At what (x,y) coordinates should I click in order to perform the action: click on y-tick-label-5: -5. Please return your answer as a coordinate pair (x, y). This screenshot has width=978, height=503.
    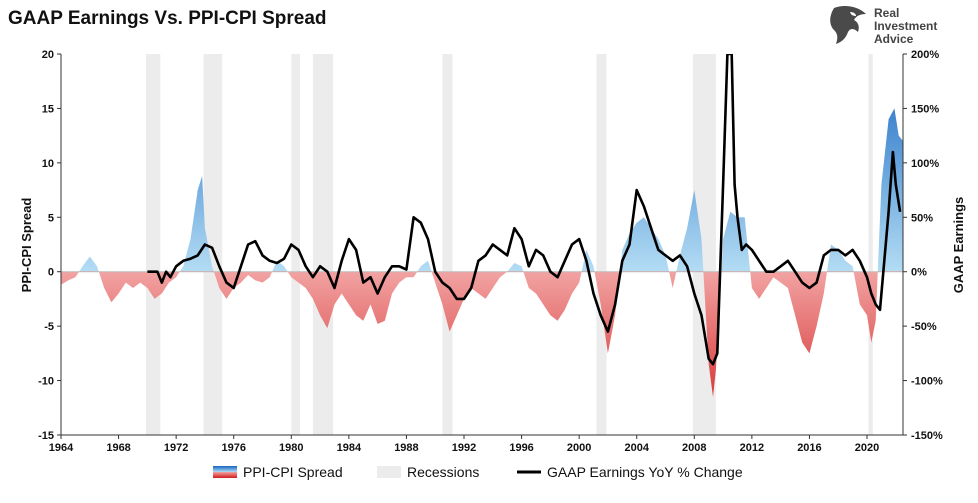
    Looking at the image, I should click on (49, 327).